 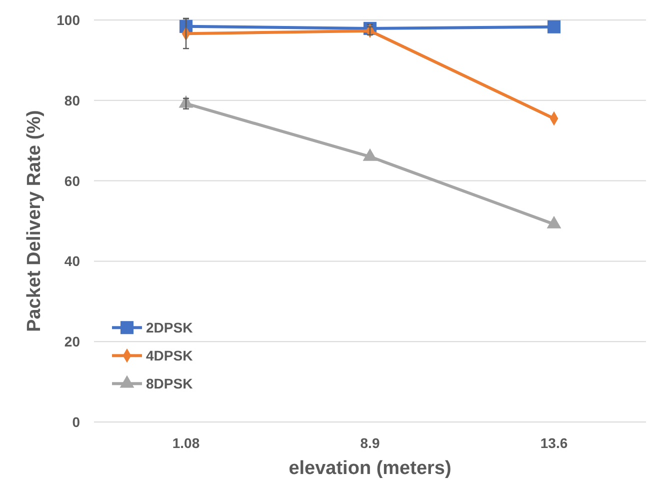 I want to click on y-tick-label: 60, so click(x=72, y=180).